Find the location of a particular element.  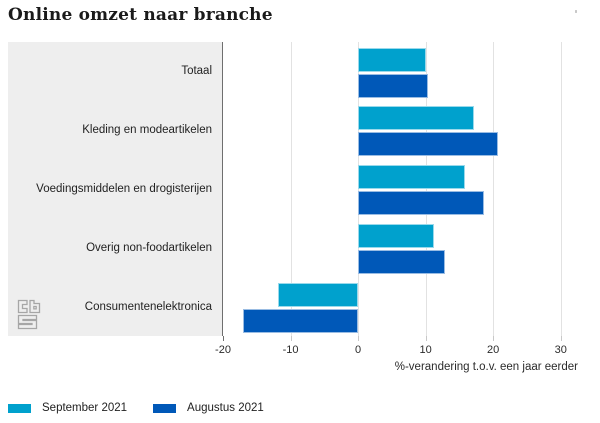

category-label: Voedingsmiddelen en drogisterijen is located at coordinates (124, 188).